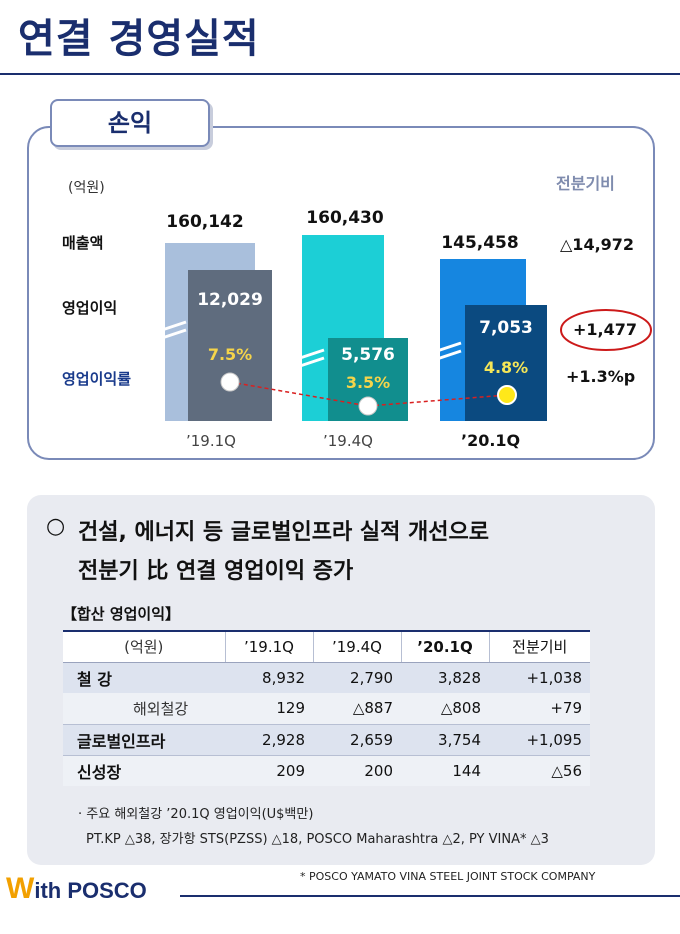 The width and height of the screenshot is (680, 934). I want to click on table-cell: 2,790, so click(357, 677).